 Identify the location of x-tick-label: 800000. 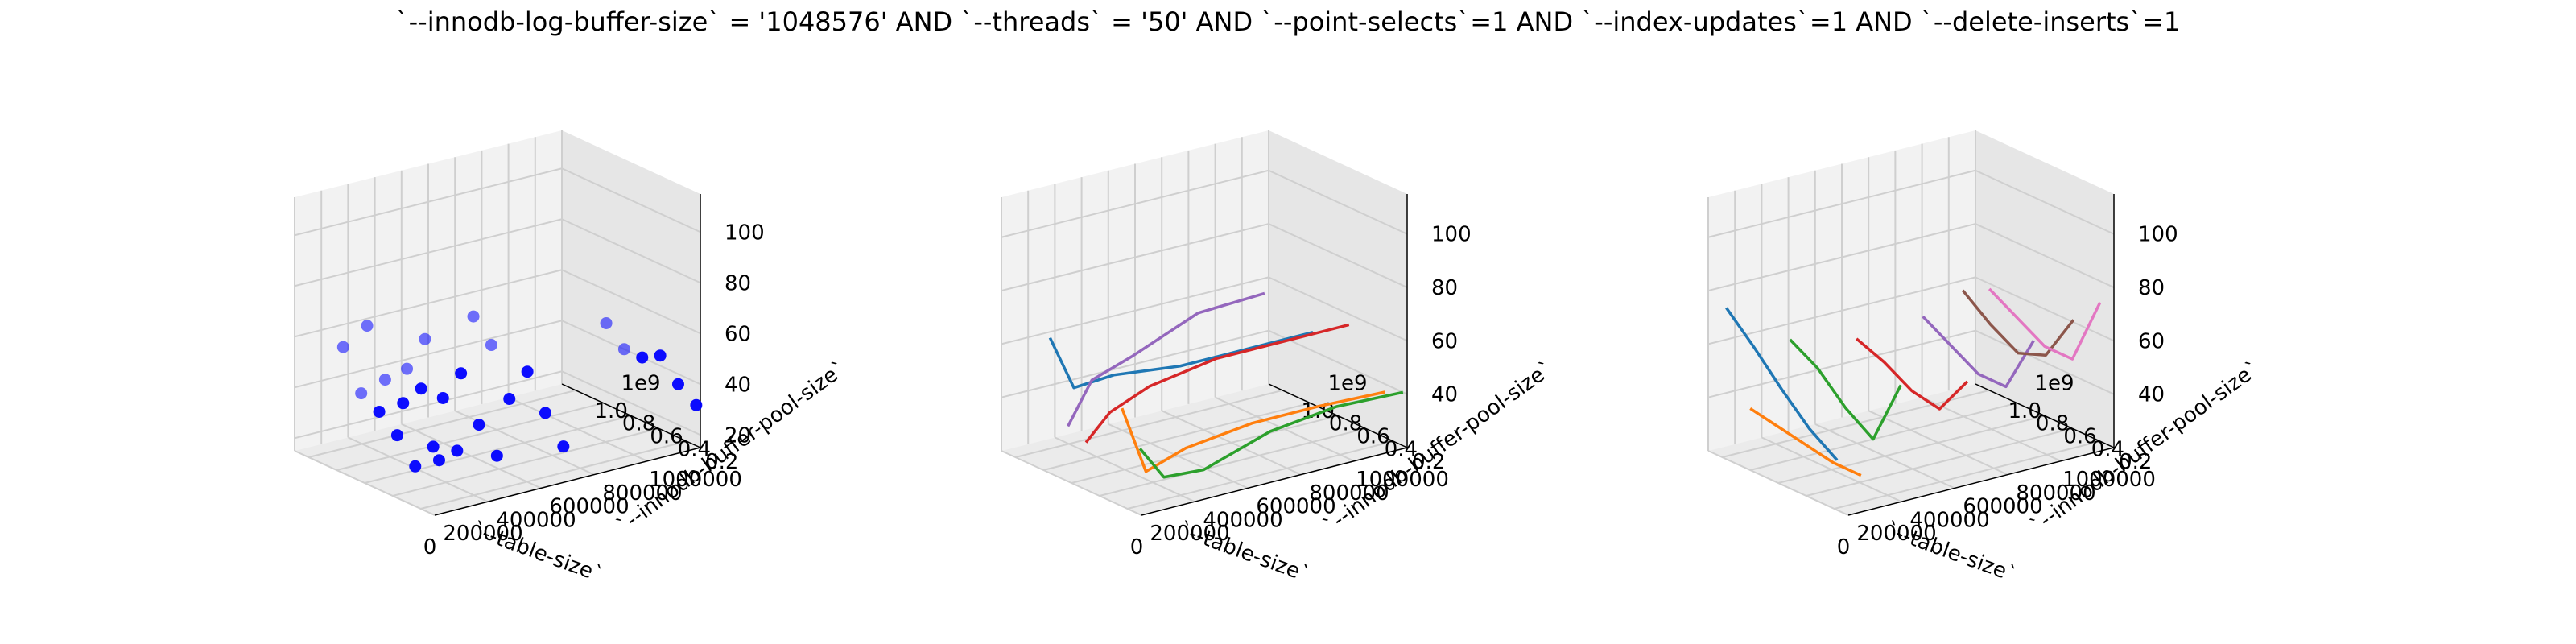
(1349, 493).